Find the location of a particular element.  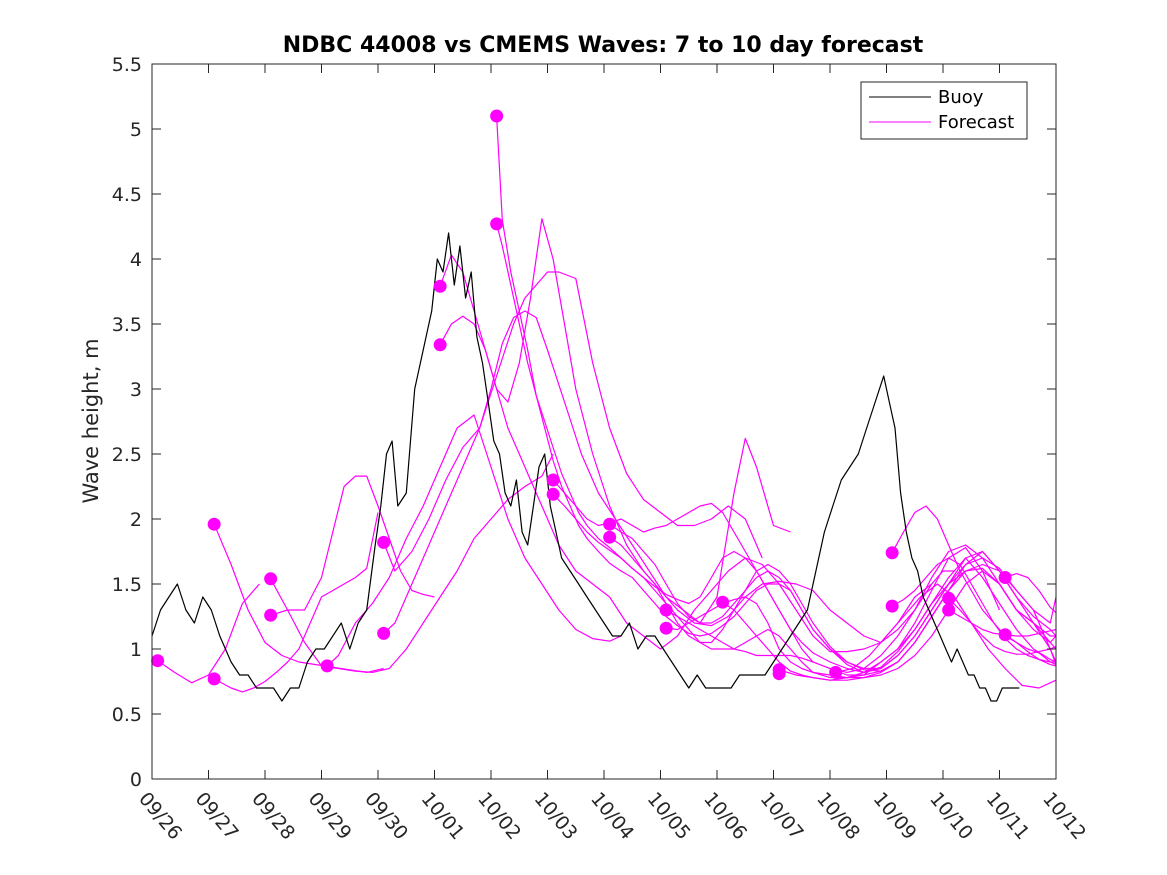

legend: Buoy Forecast is located at coordinates (944, 110).